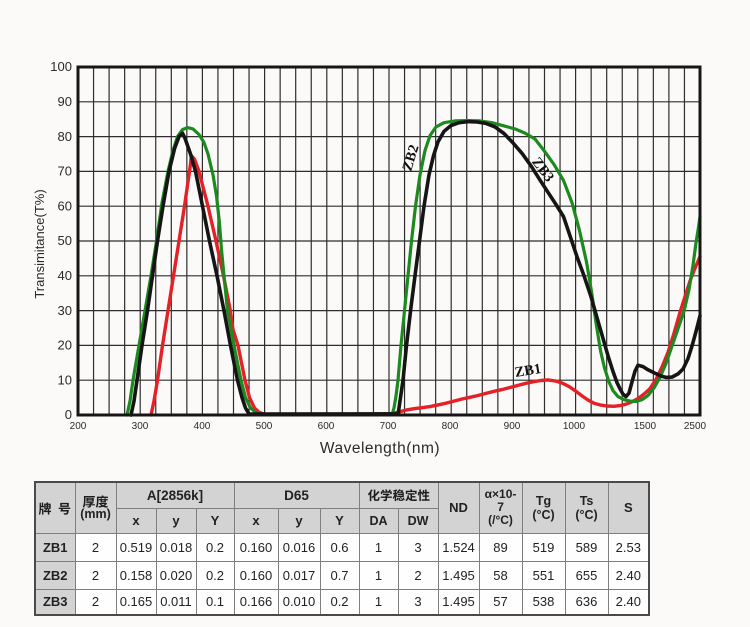 This screenshot has height=627, width=750. What do you see at coordinates (39, 243) in the screenshot?
I see `svg-text: Transimitance(T%)` at bounding box center [39, 243].